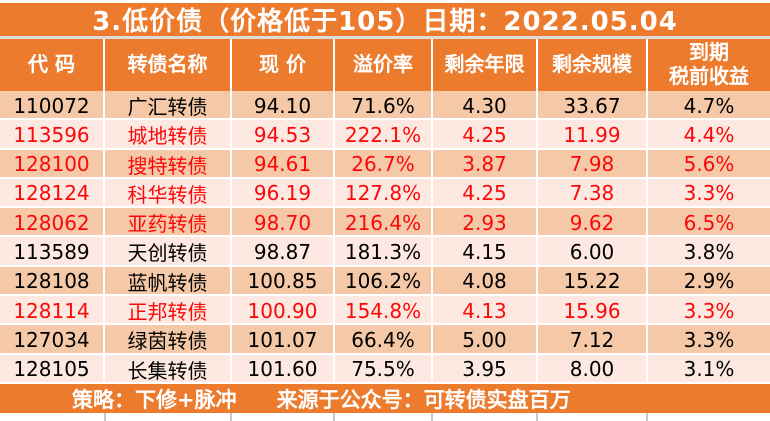 The image size is (770, 421). Describe the element at coordinates (709, 64) in the screenshot. I see `column-header-yield: 到期 税前收益` at that location.